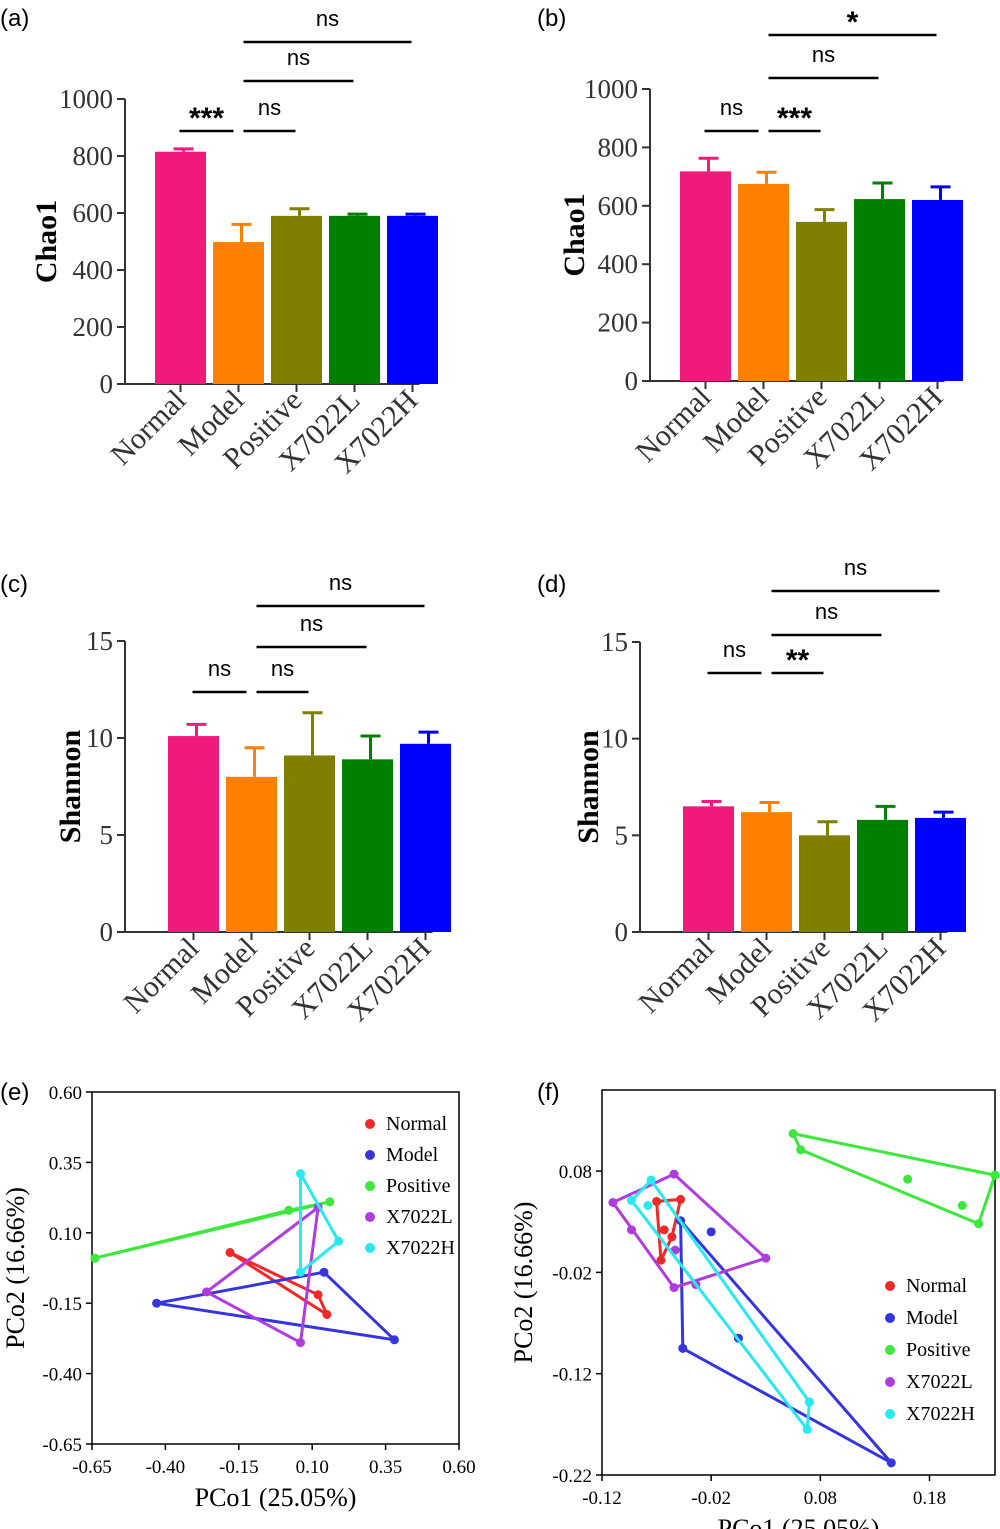 This screenshot has width=1000, height=1529. Describe the element at coordinates (65, 1234) in the screenshot. I see `y-tick-label: 0.10` at that location.